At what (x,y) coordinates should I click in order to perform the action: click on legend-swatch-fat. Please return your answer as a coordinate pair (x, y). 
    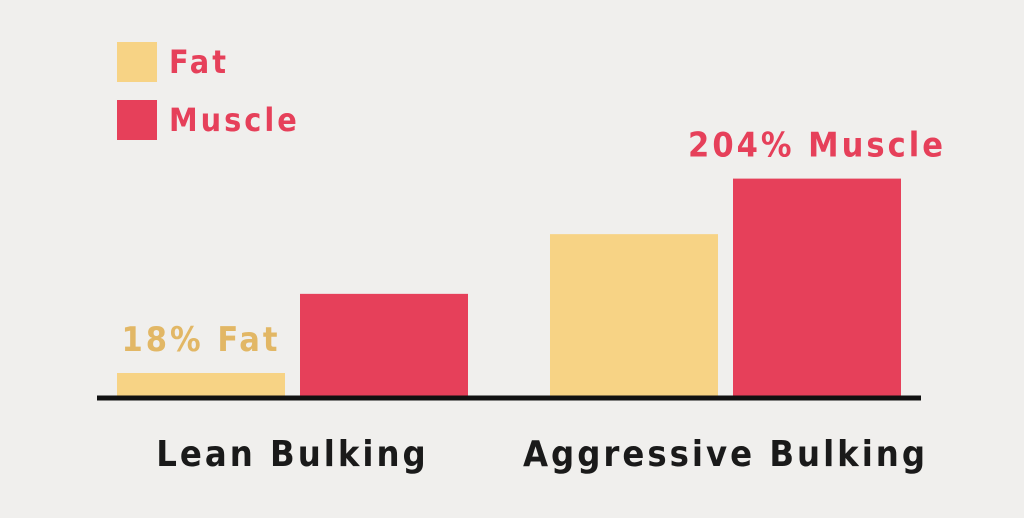
    Looking at the image, I should click on (137, 62).